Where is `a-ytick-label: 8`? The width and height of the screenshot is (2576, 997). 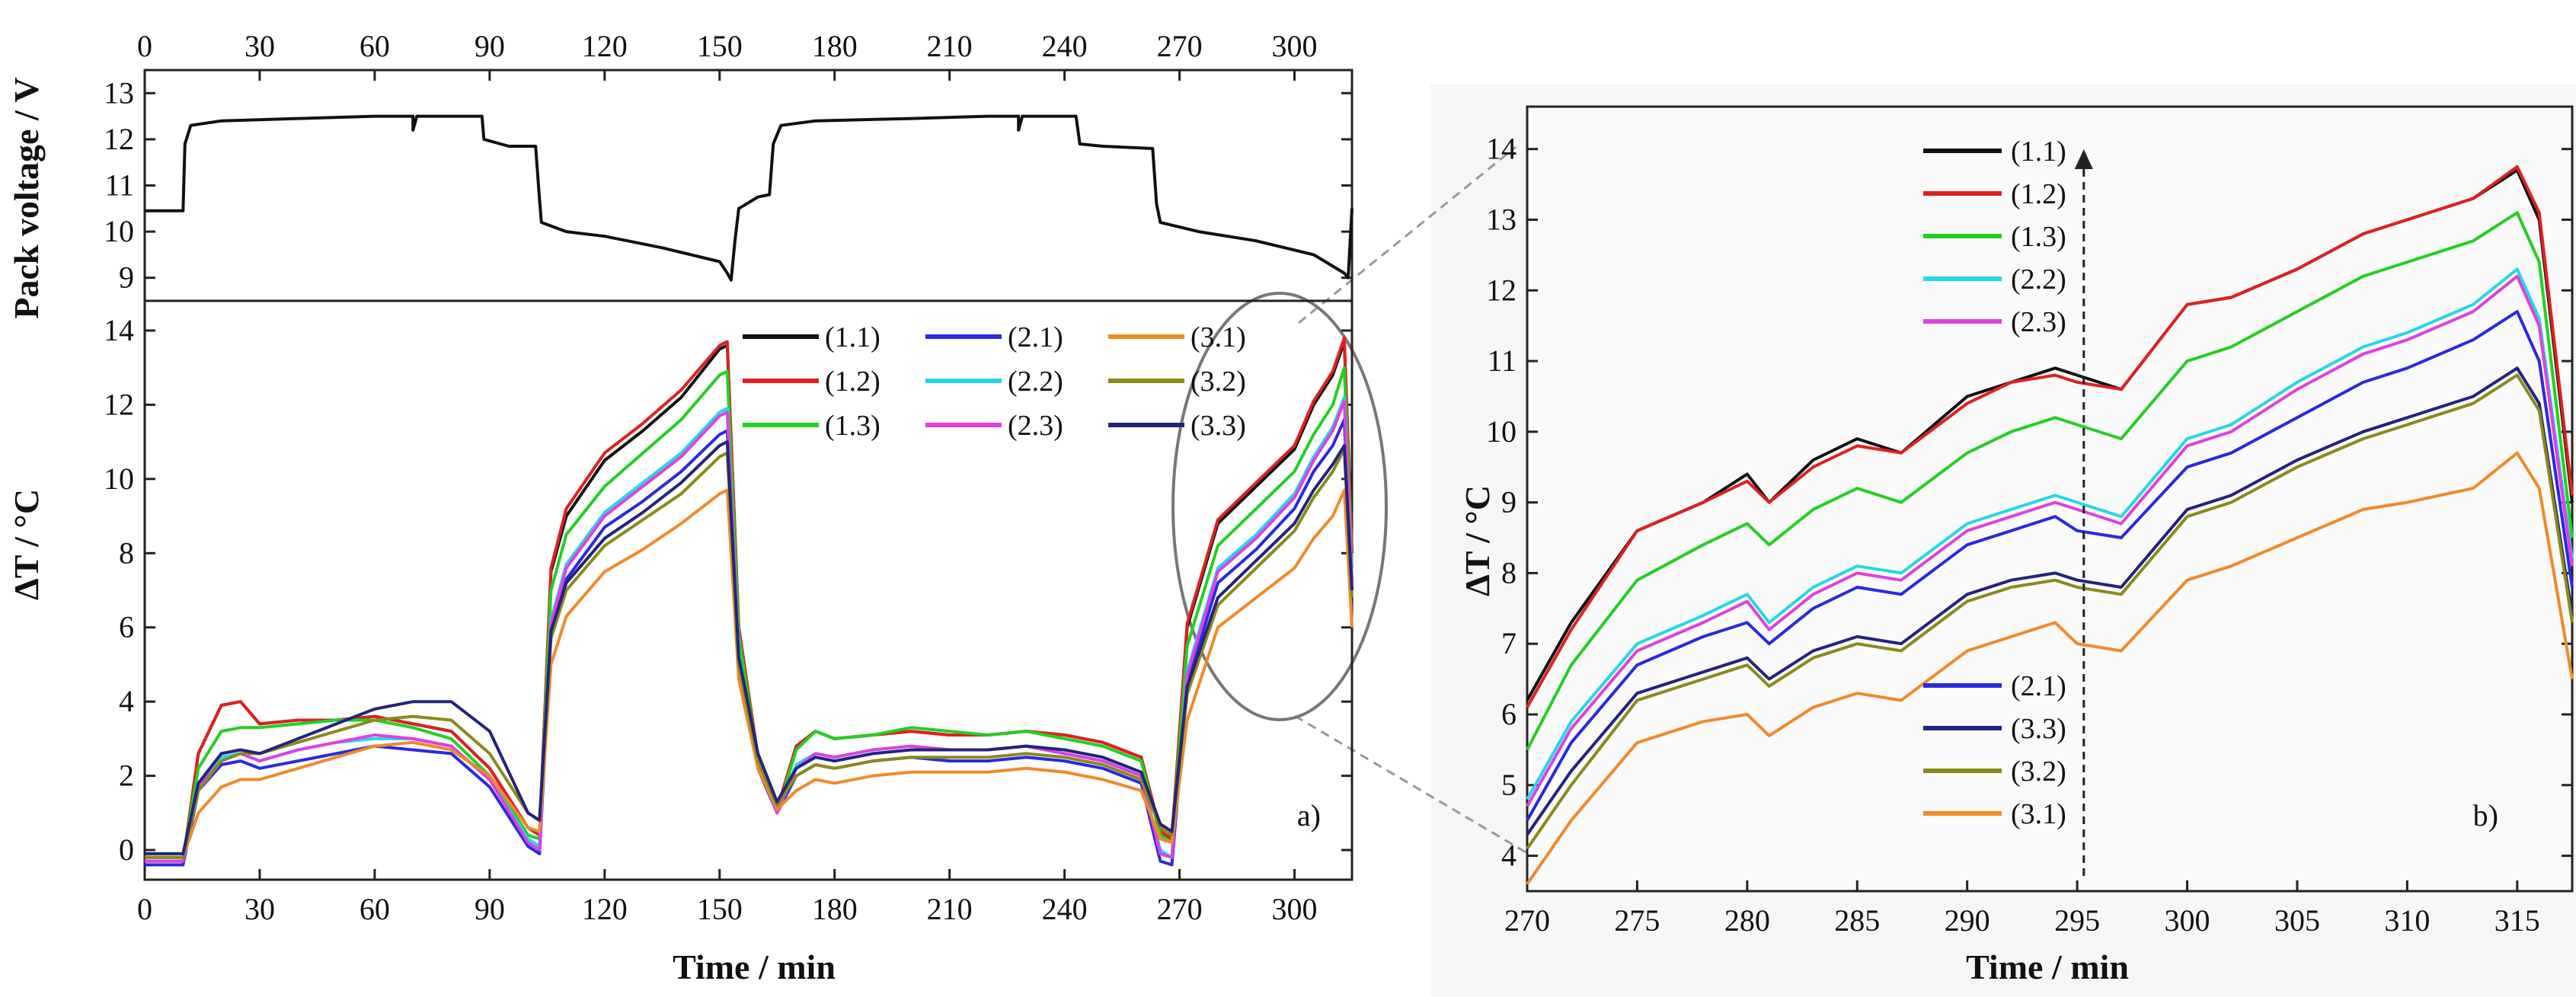 a-ytick-label: 8 is located at coordinates (127, 552).